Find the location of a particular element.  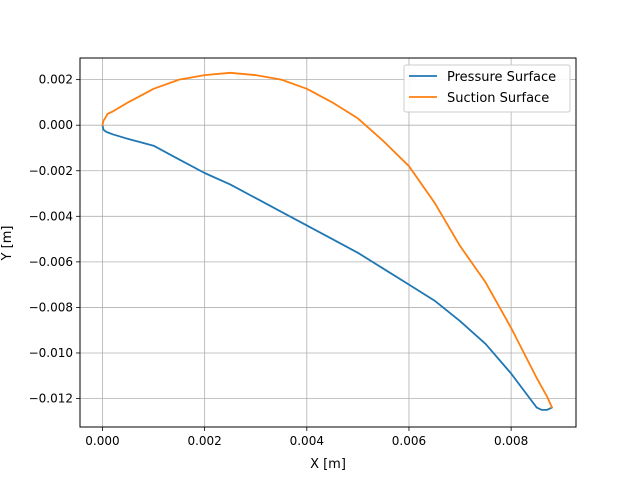

y-tick-label-2: −0.002 is located at coordinates (51, 171).